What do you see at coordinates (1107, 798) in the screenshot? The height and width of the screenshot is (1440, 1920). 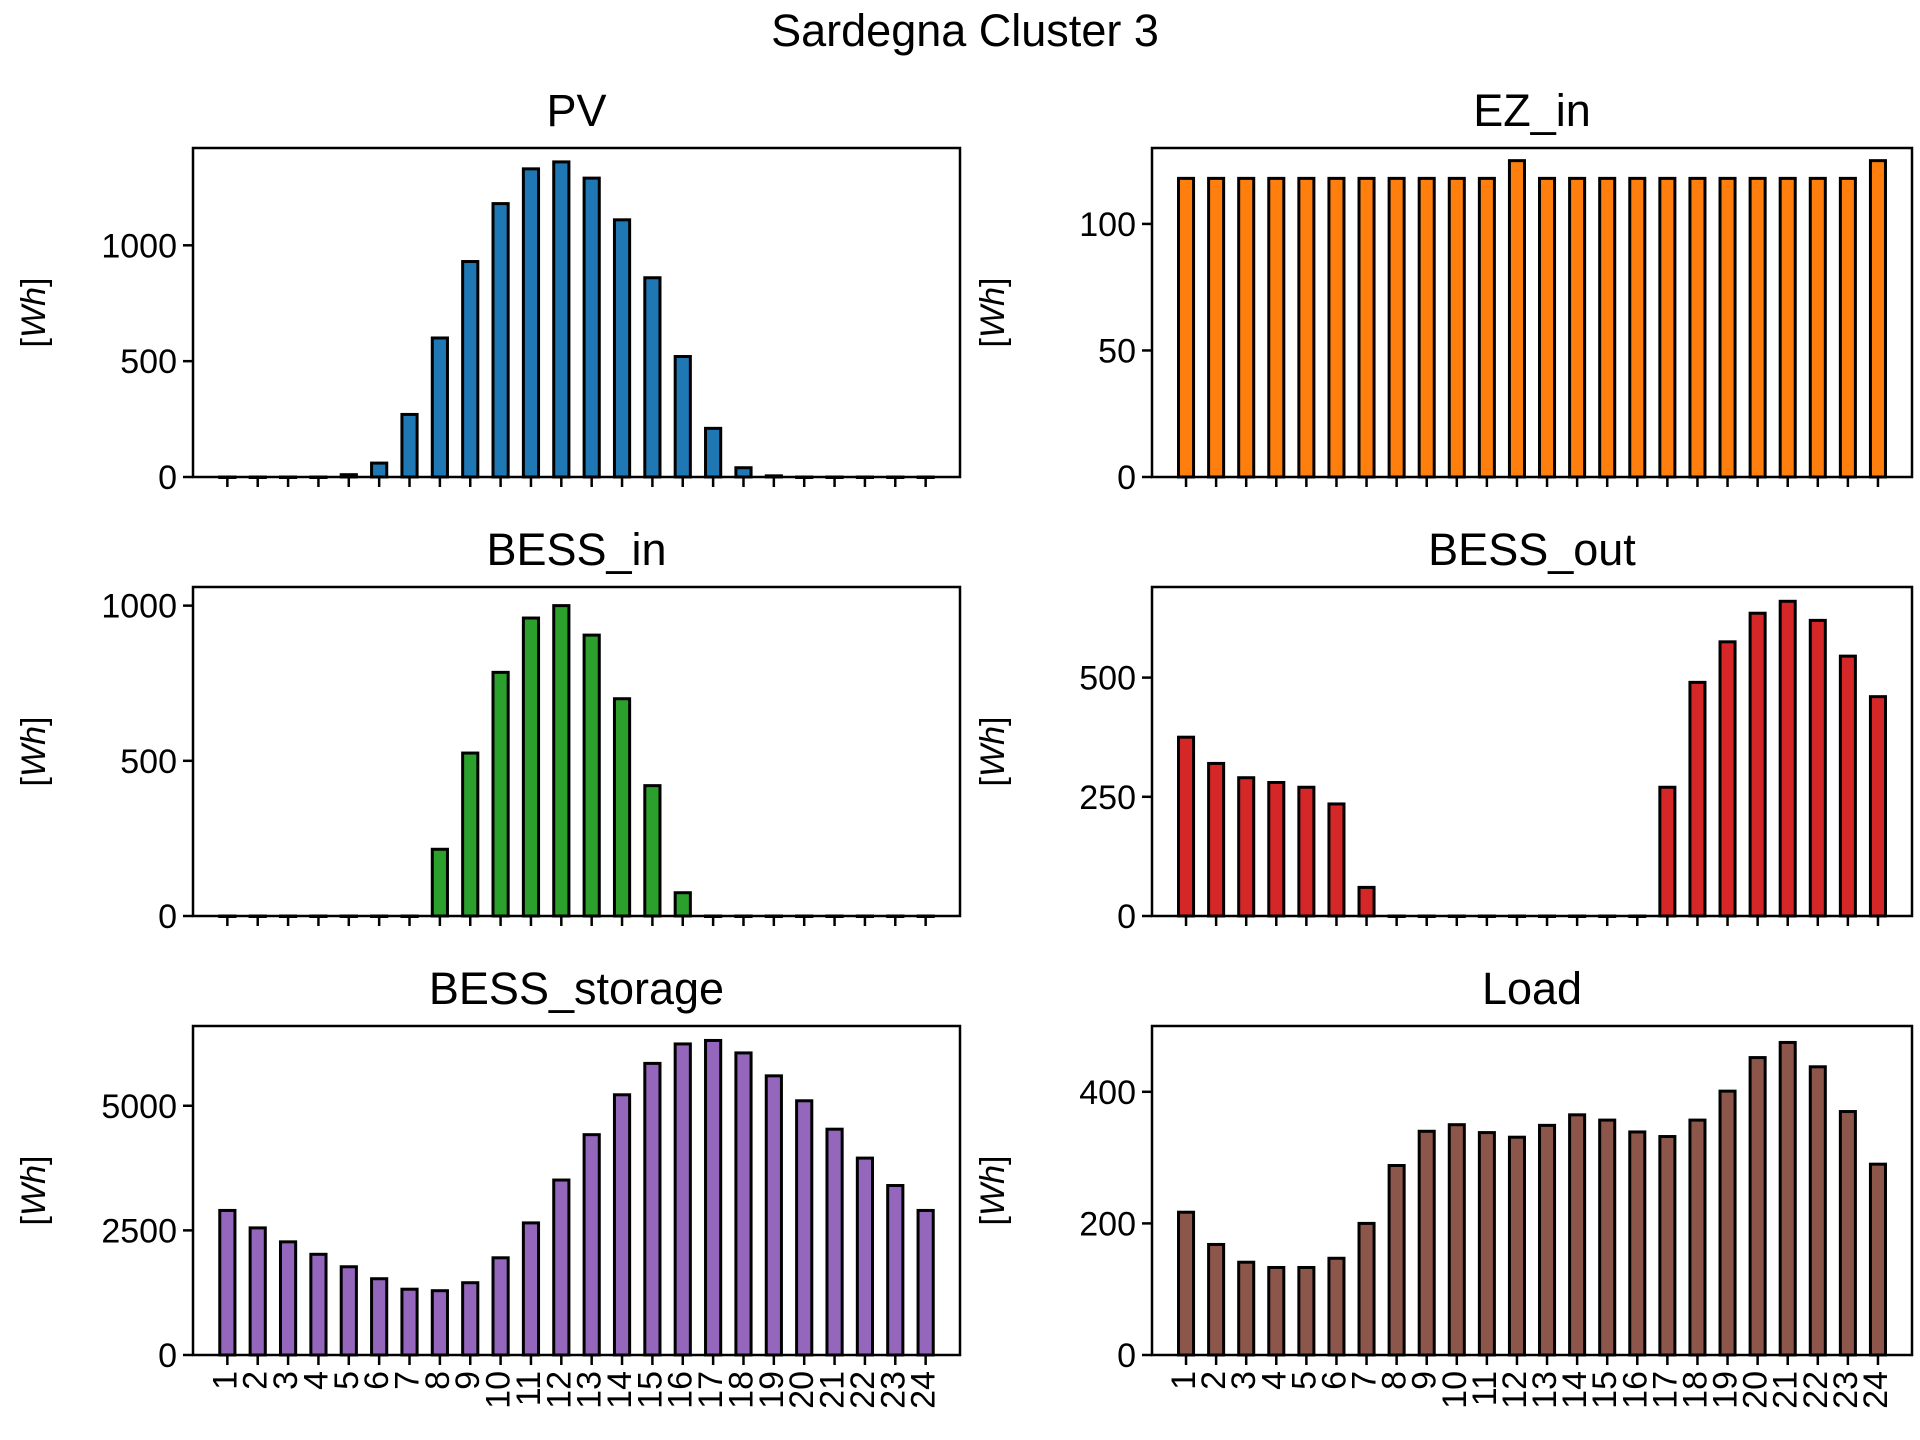 I see `y-tick-label: 250` at bounding box center [1107, 798].